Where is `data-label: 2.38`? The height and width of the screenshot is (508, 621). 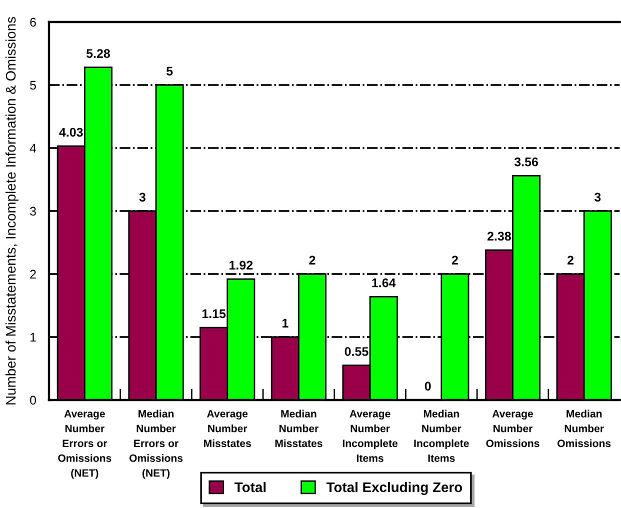
data-label: 2.38 is located at coordinates (499, 236).